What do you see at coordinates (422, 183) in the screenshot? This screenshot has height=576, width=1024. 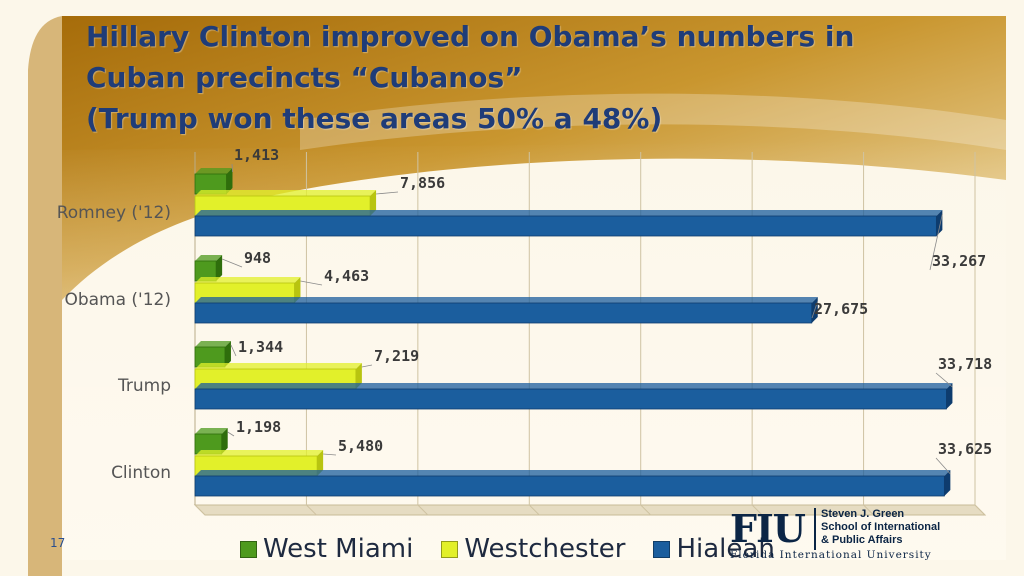 I see `data-label: 7,856` at bounding box center [422, 183].